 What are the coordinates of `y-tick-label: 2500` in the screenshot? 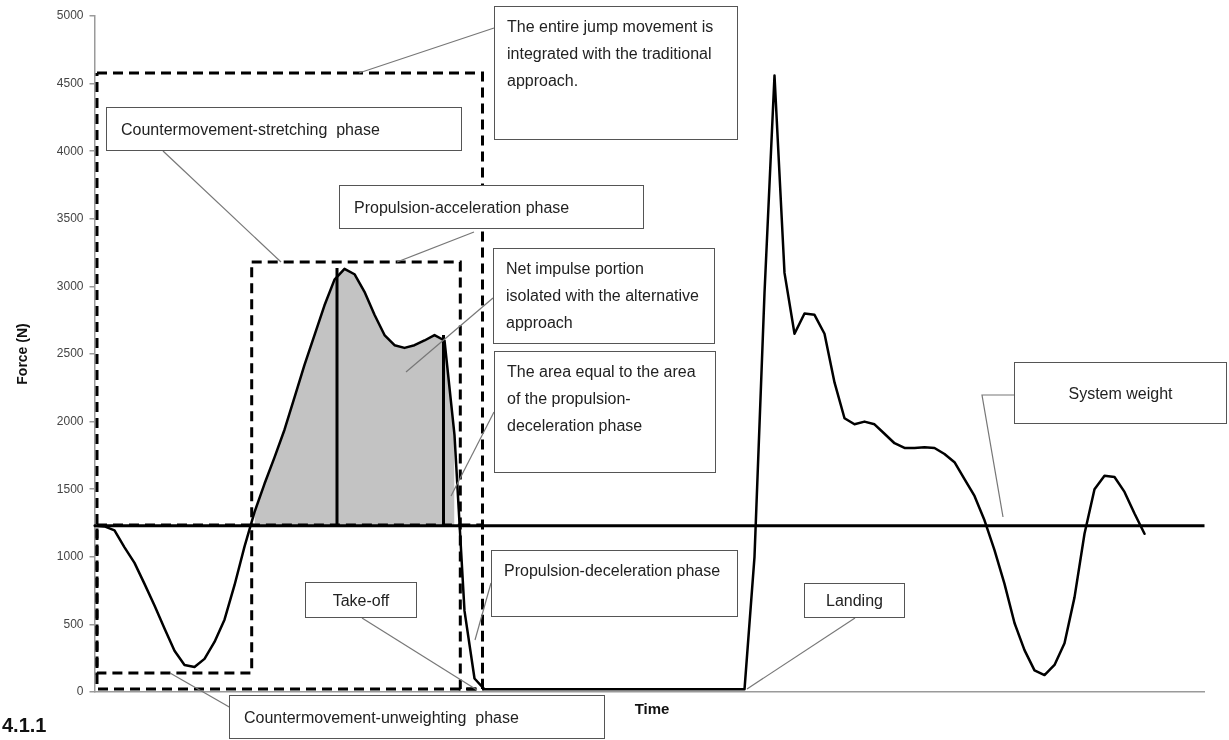 It's located at (70, 353).